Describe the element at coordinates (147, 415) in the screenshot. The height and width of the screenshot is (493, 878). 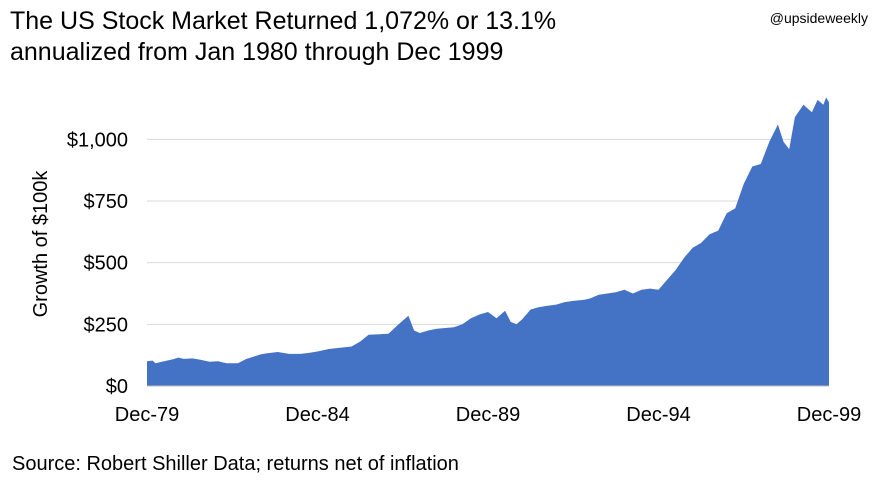
I see `x-tick-label: Dec-79` at that location.